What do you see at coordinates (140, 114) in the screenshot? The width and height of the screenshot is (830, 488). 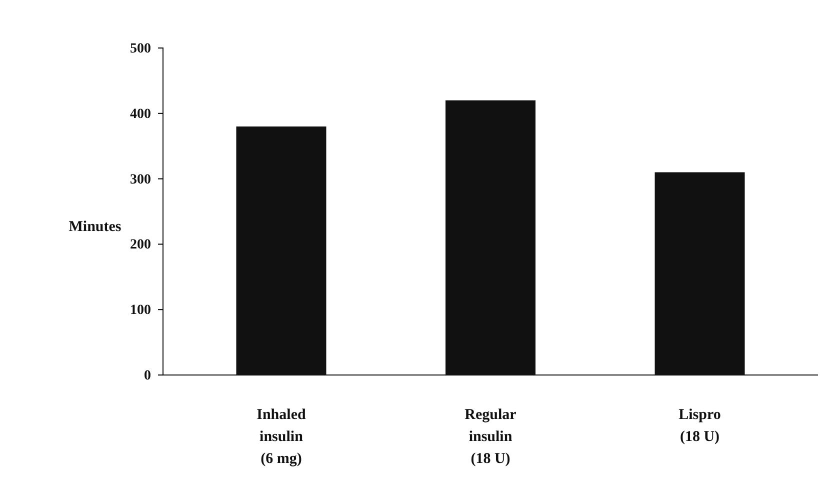 I see `y-tick-label: 400` at bounding box center [140, 114].